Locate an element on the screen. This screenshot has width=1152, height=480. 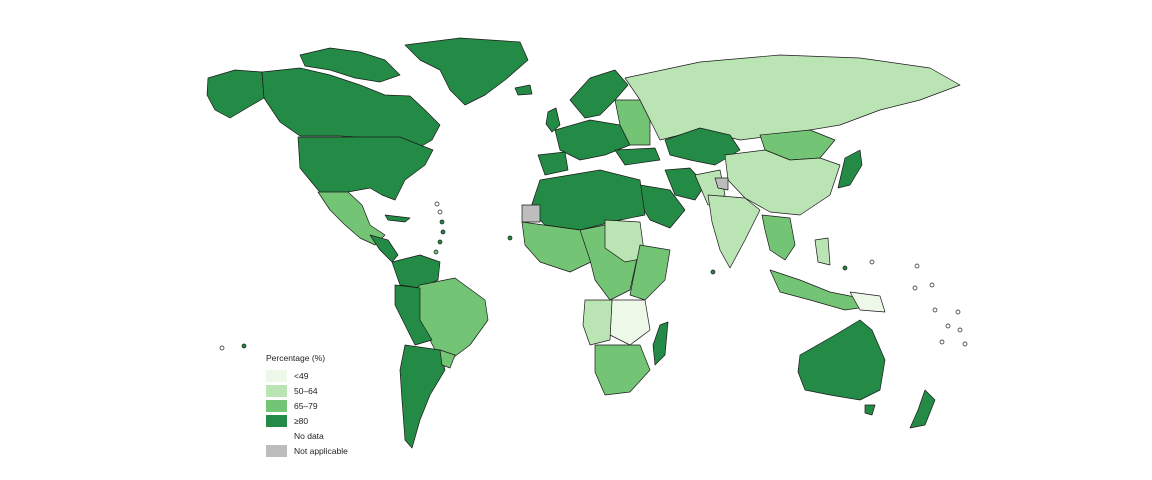
legend-item: Not applicable is located at coordinates (307, 450).